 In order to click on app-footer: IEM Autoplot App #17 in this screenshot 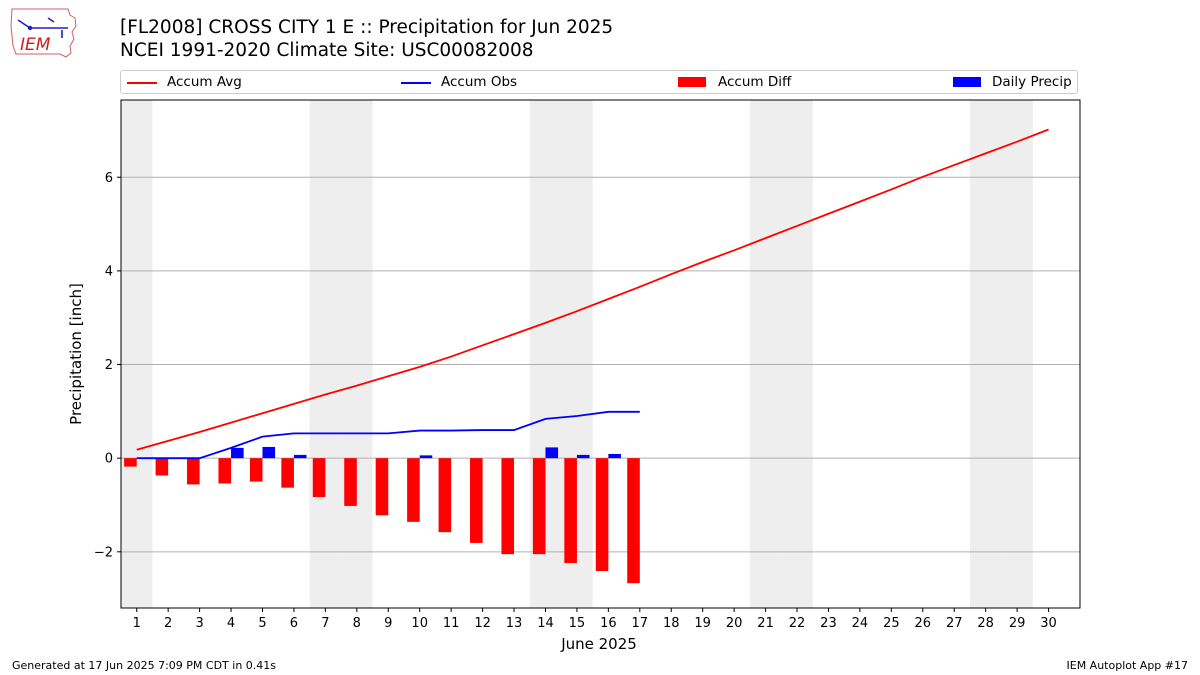, I will do `click(1127, 665)`.